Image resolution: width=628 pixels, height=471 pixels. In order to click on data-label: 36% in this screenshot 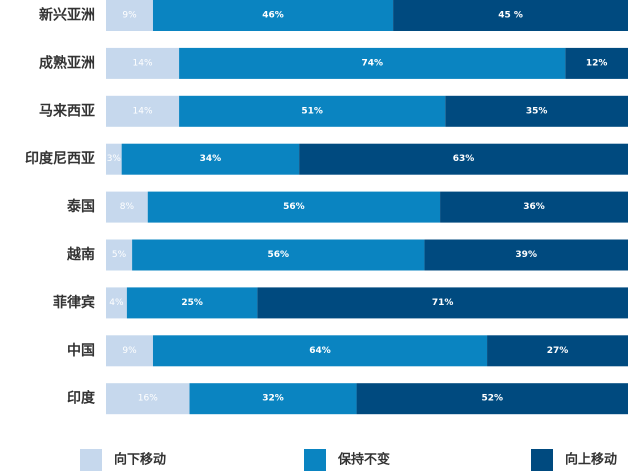, I will do `click(534, 207)`.